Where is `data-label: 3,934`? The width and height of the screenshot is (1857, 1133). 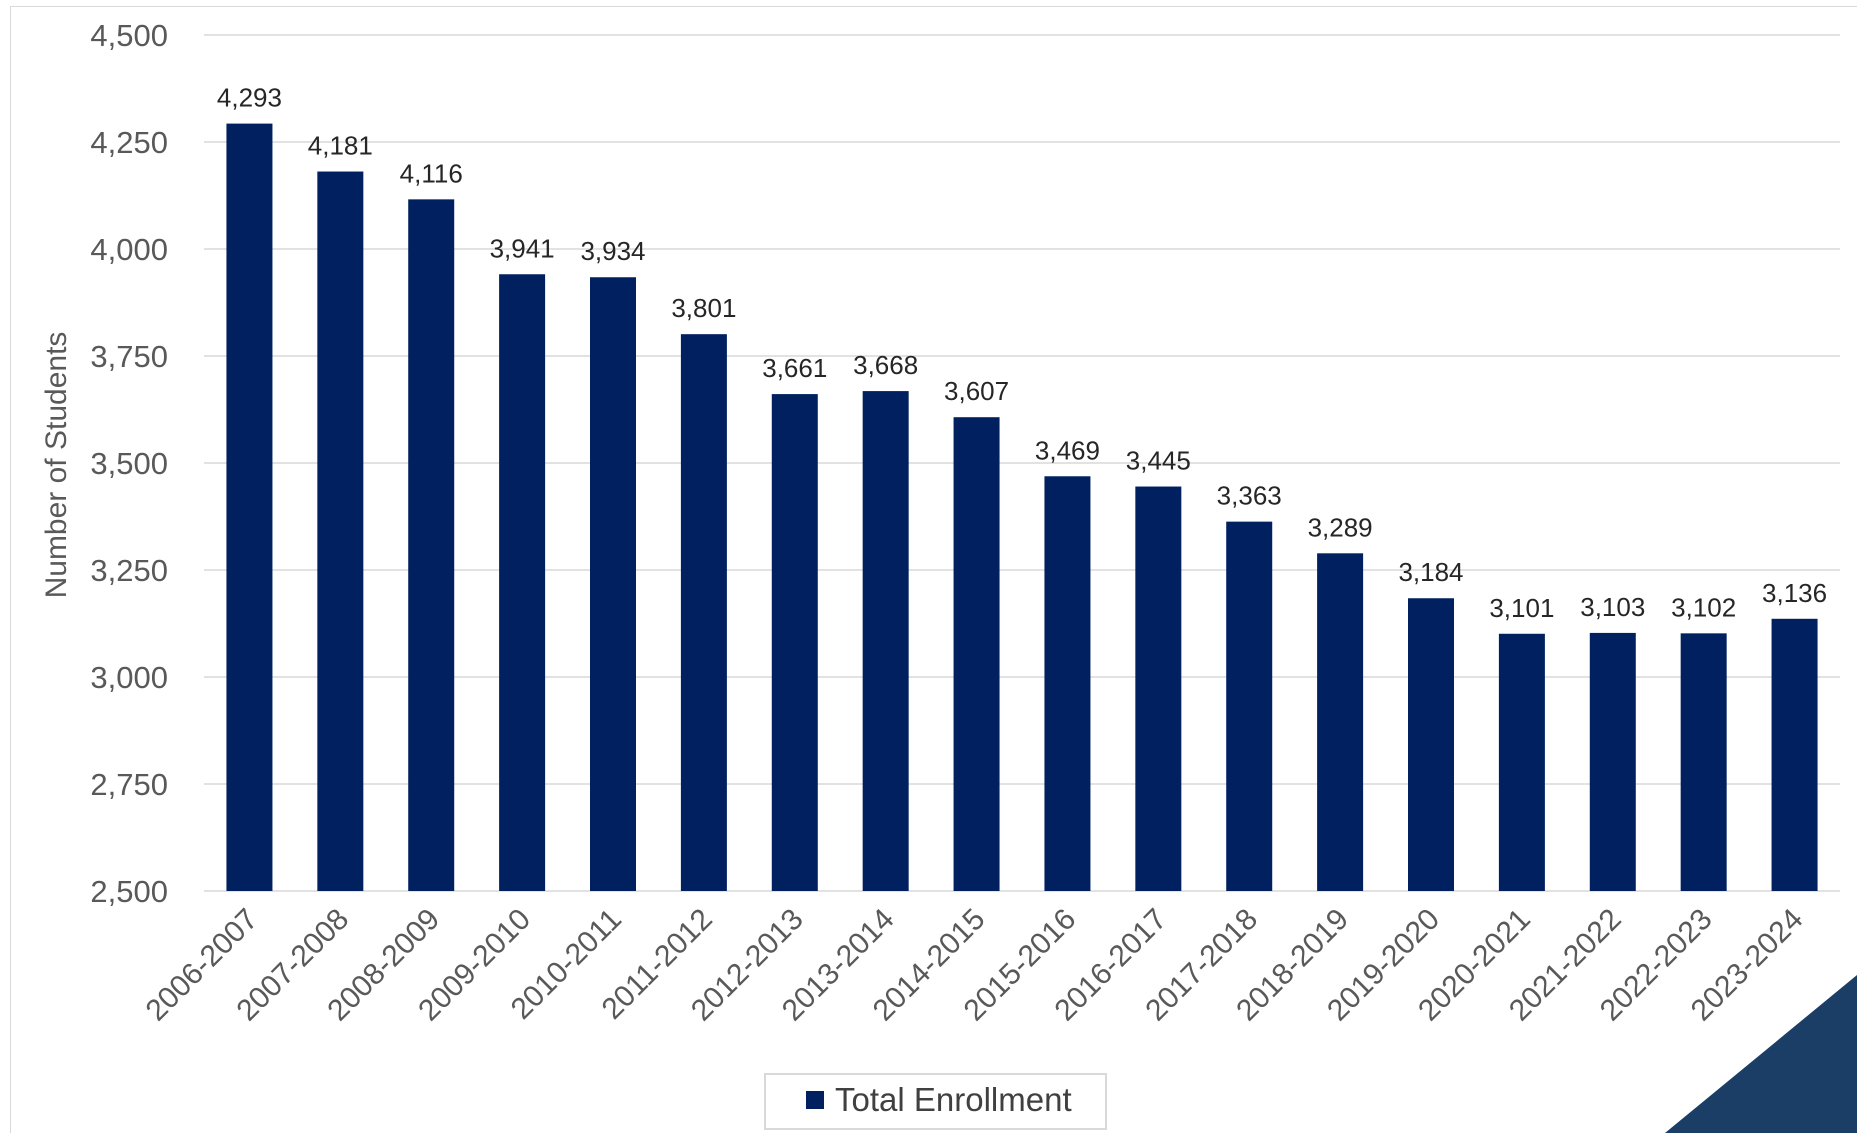
data-label: 3,934 is located at coordinates (612, 251).